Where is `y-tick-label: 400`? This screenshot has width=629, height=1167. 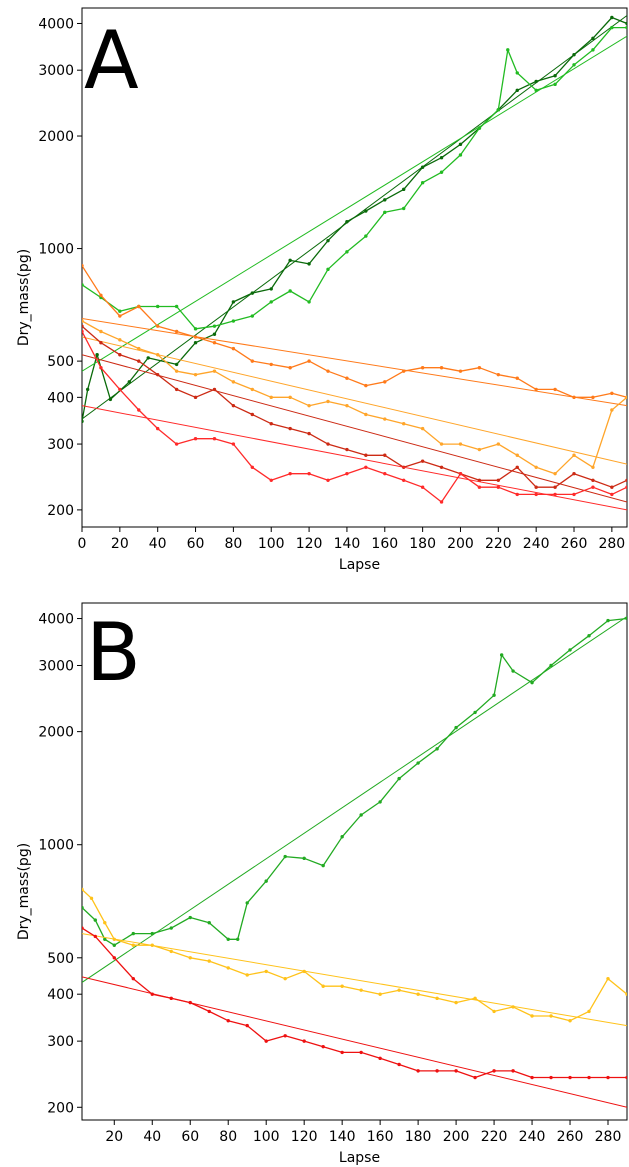 y-tick-label: 400 is located at coordinates (60, 995).